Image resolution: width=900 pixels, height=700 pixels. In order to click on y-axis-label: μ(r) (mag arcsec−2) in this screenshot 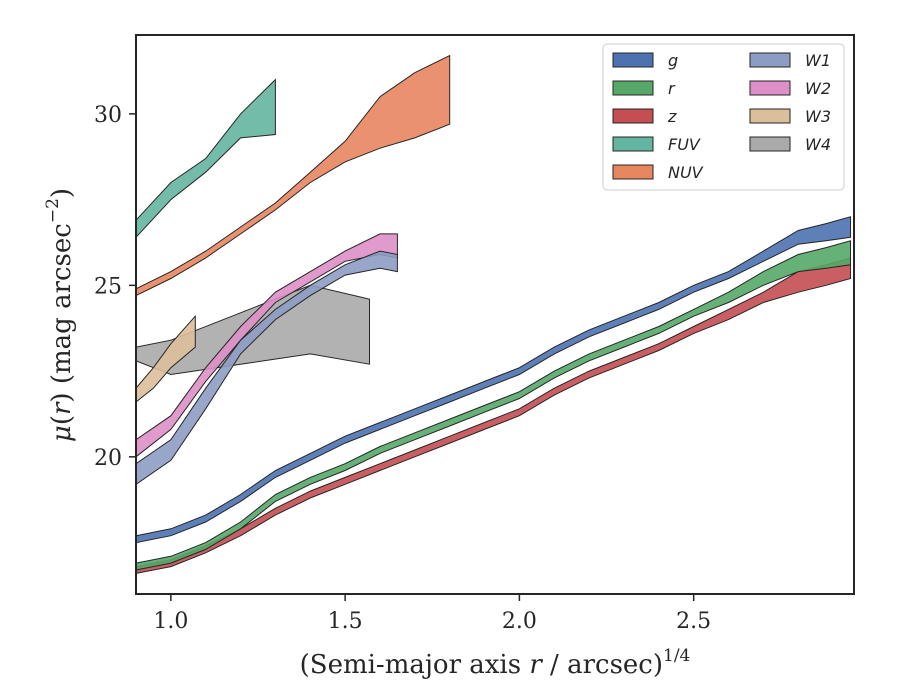, I will do `click(60, 315)`.